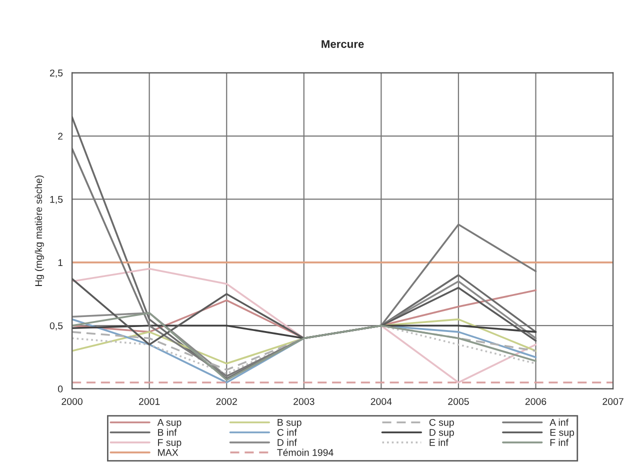  Describe the element at coordinates (442, 433) in the screenshot. I see `legend-label: D sup` at that location.